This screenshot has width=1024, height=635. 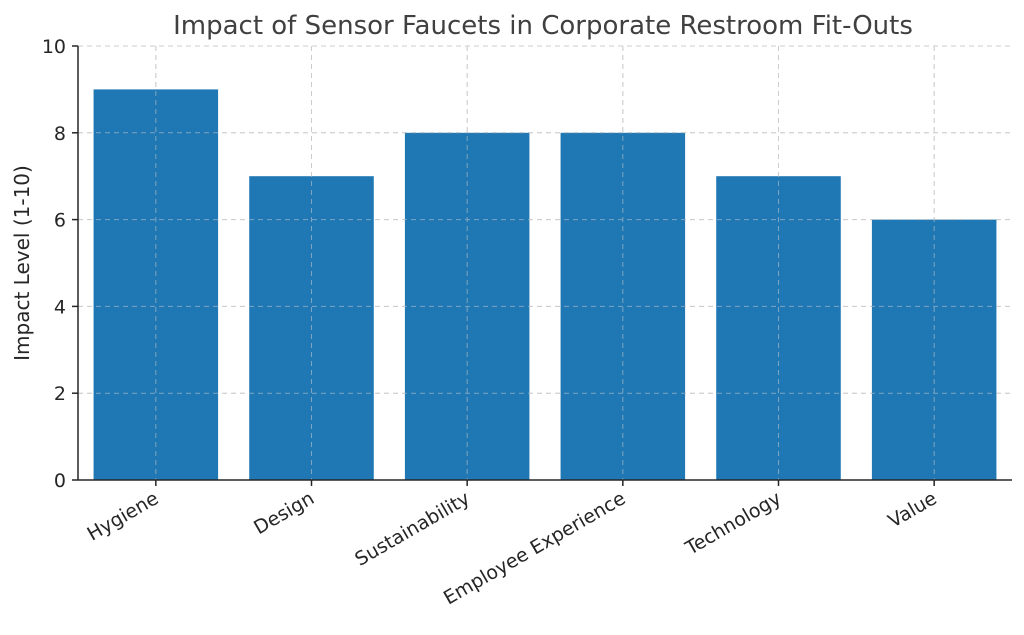 I want to click on y-tick-label: 8, so click(x=60, y=134).